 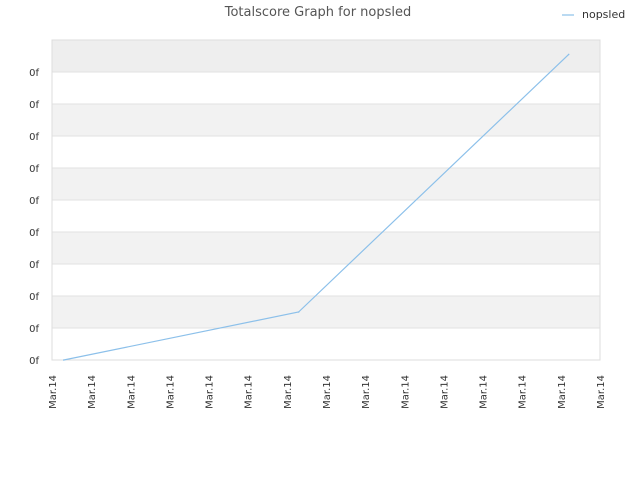 I want to click on legend: nopsled, so click(x=593, y=14).